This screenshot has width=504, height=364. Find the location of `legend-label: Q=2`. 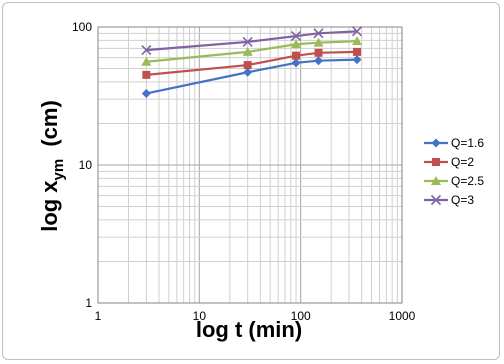

legend-label: Q=2 is located at coordinates (462, 162).